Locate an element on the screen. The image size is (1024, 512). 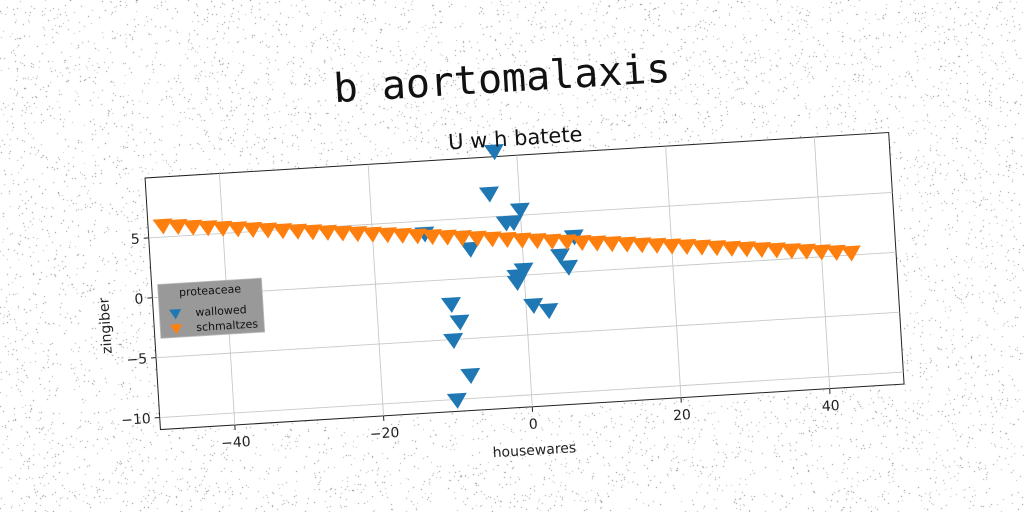
series-schmaltzes is located at coordinates (506, 240).